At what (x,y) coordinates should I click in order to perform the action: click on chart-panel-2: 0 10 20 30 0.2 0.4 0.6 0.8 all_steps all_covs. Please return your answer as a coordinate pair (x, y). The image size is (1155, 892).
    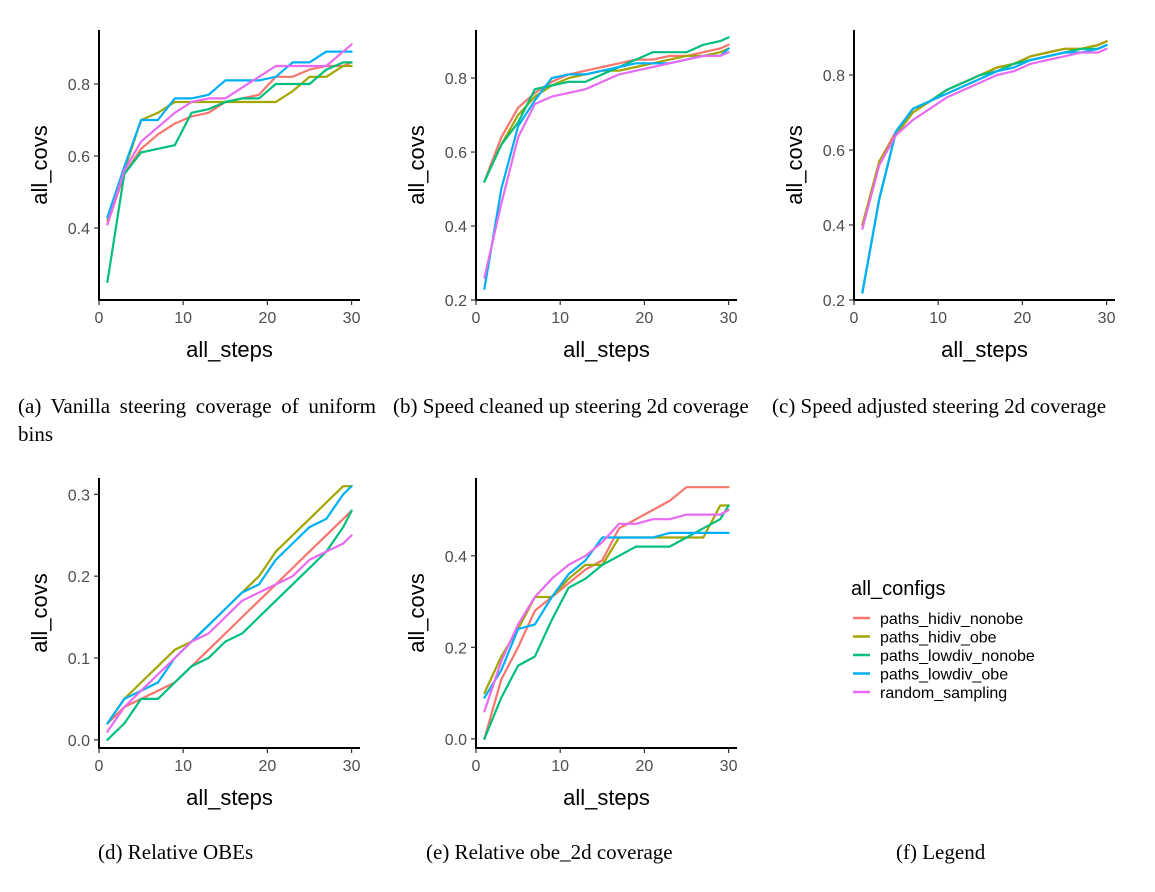
    Looking at the image, I should click on (949, 196).